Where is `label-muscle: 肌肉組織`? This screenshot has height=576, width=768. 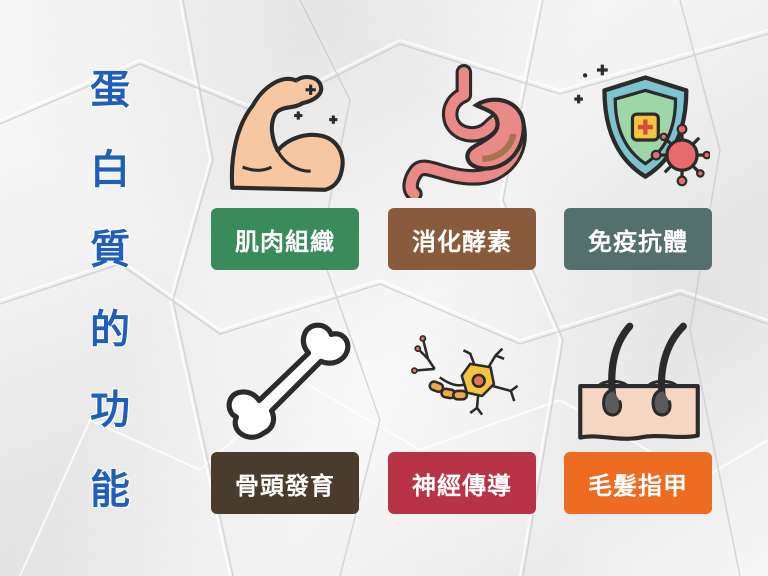 label-muscle: 肌肉組織 is located at coordinates (285, 239).